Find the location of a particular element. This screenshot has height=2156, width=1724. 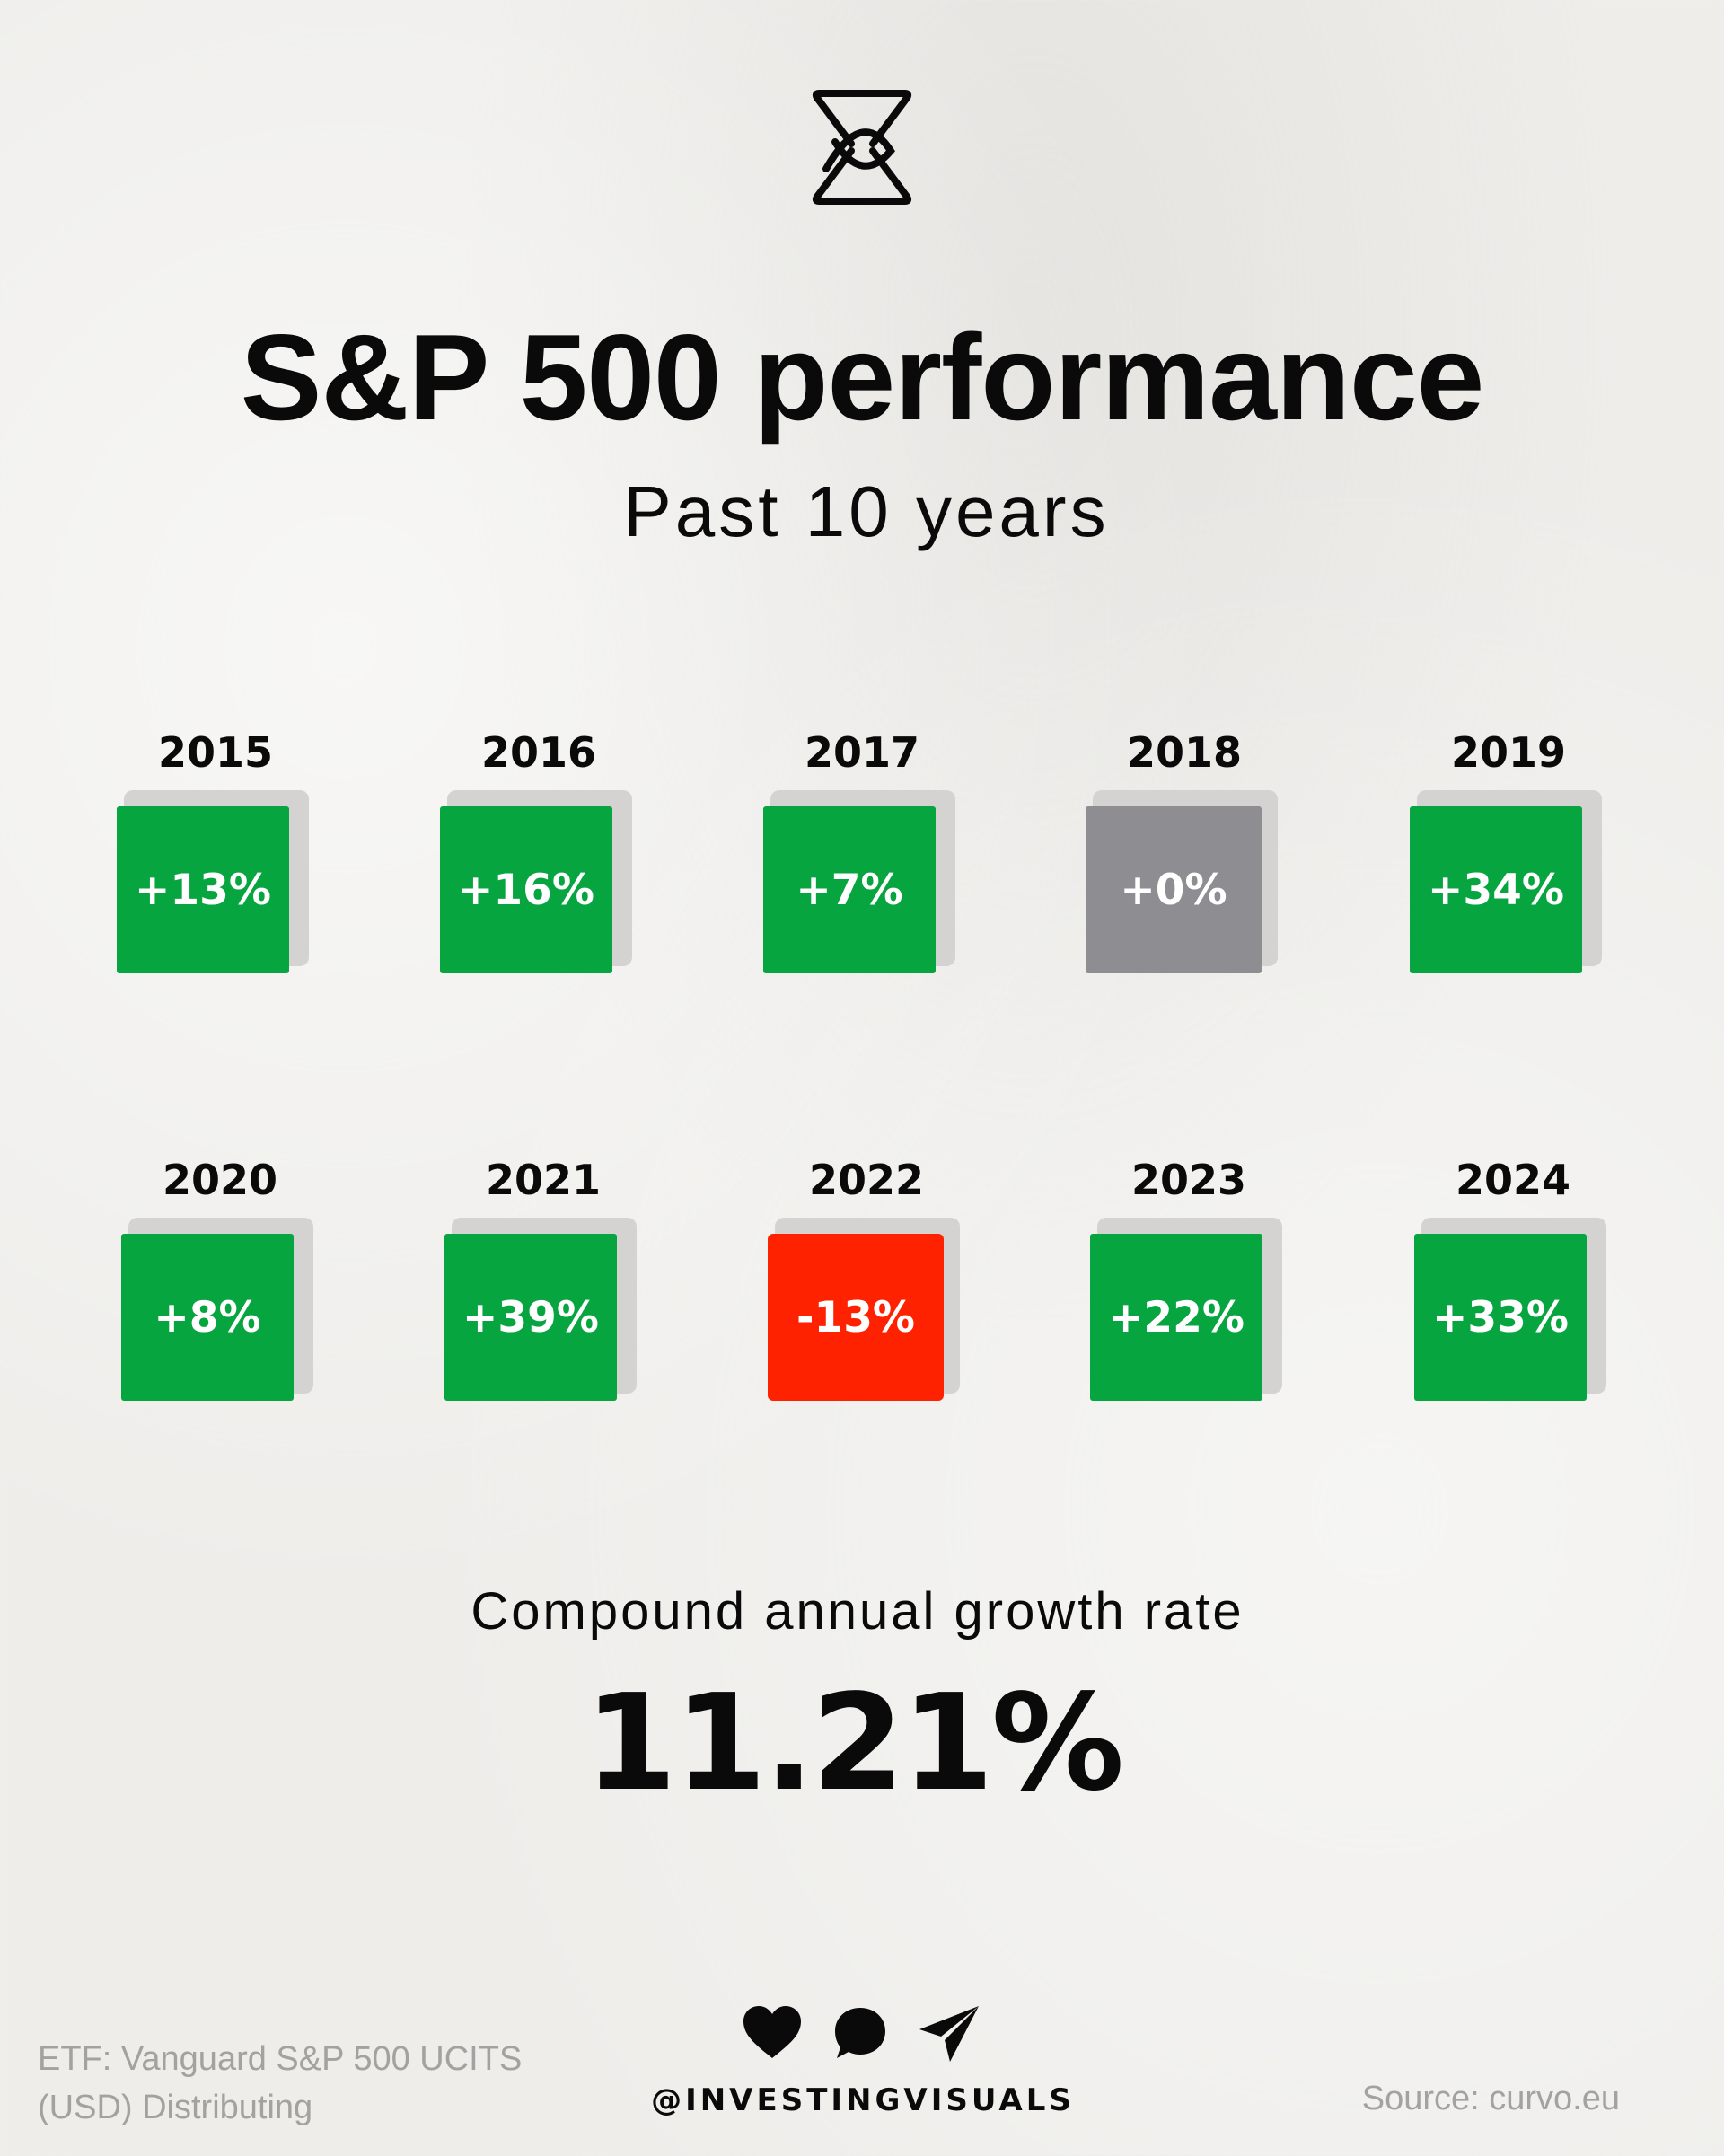

return-box: +7% is located at coordinates (849, 889).